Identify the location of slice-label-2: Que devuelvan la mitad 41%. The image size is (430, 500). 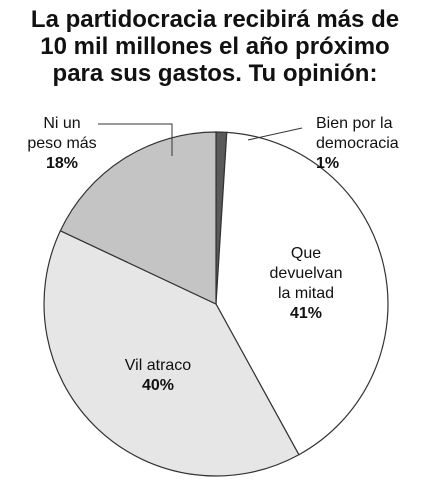
(306, 283).